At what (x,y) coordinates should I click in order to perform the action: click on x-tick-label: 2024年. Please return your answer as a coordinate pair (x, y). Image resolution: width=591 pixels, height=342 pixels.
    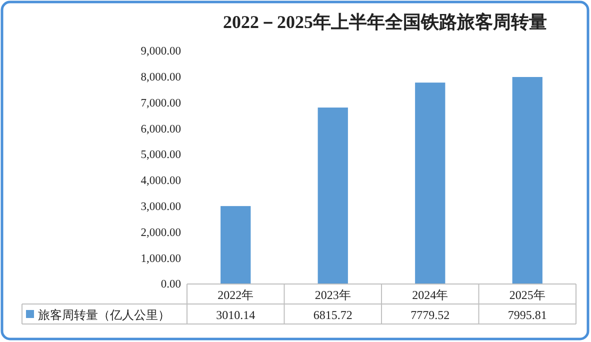
    Looking at the image, I should click on (430, 295).